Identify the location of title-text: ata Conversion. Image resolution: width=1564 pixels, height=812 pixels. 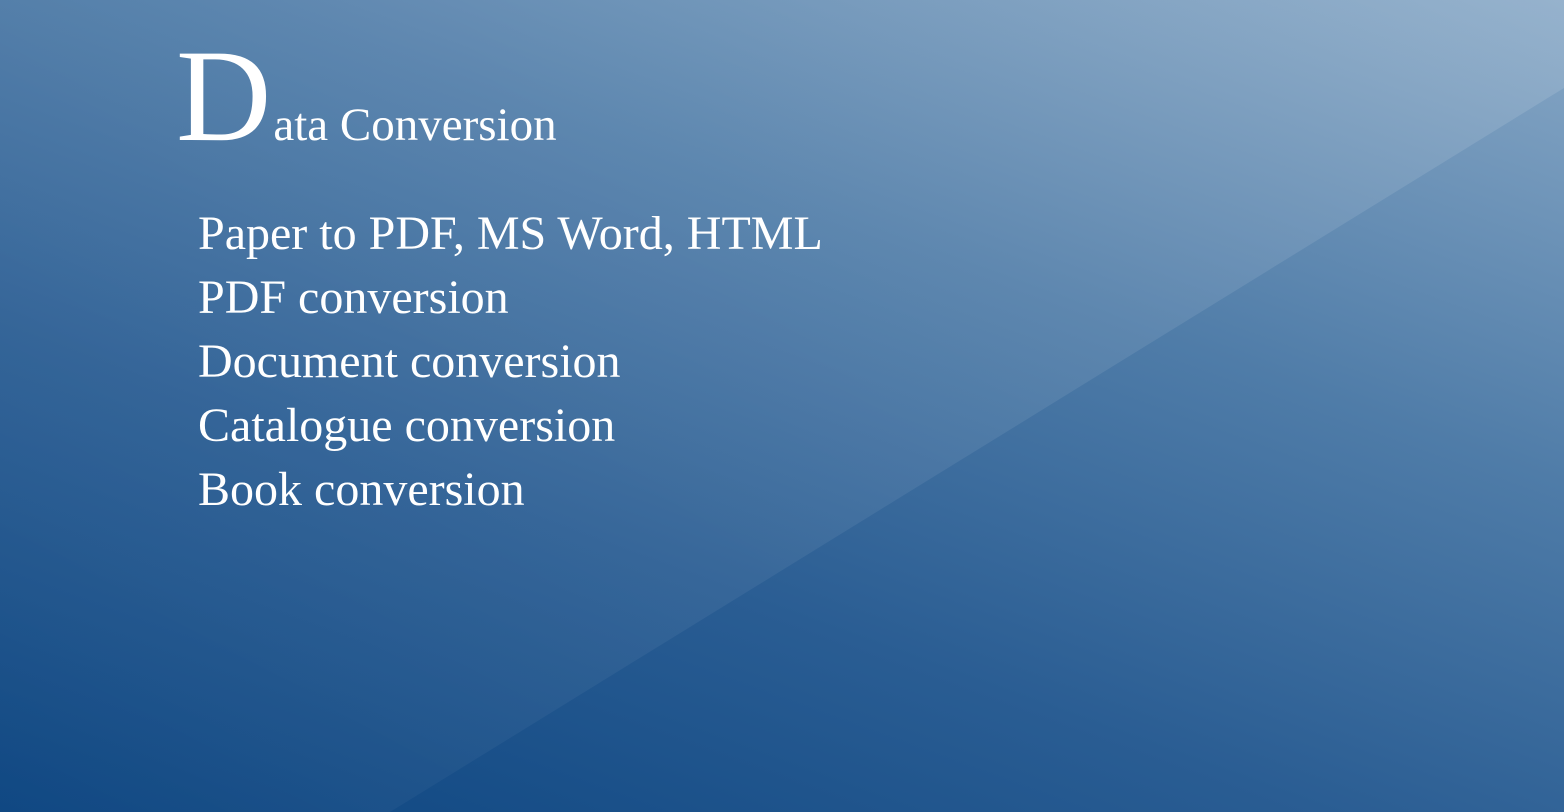
(415, 125).